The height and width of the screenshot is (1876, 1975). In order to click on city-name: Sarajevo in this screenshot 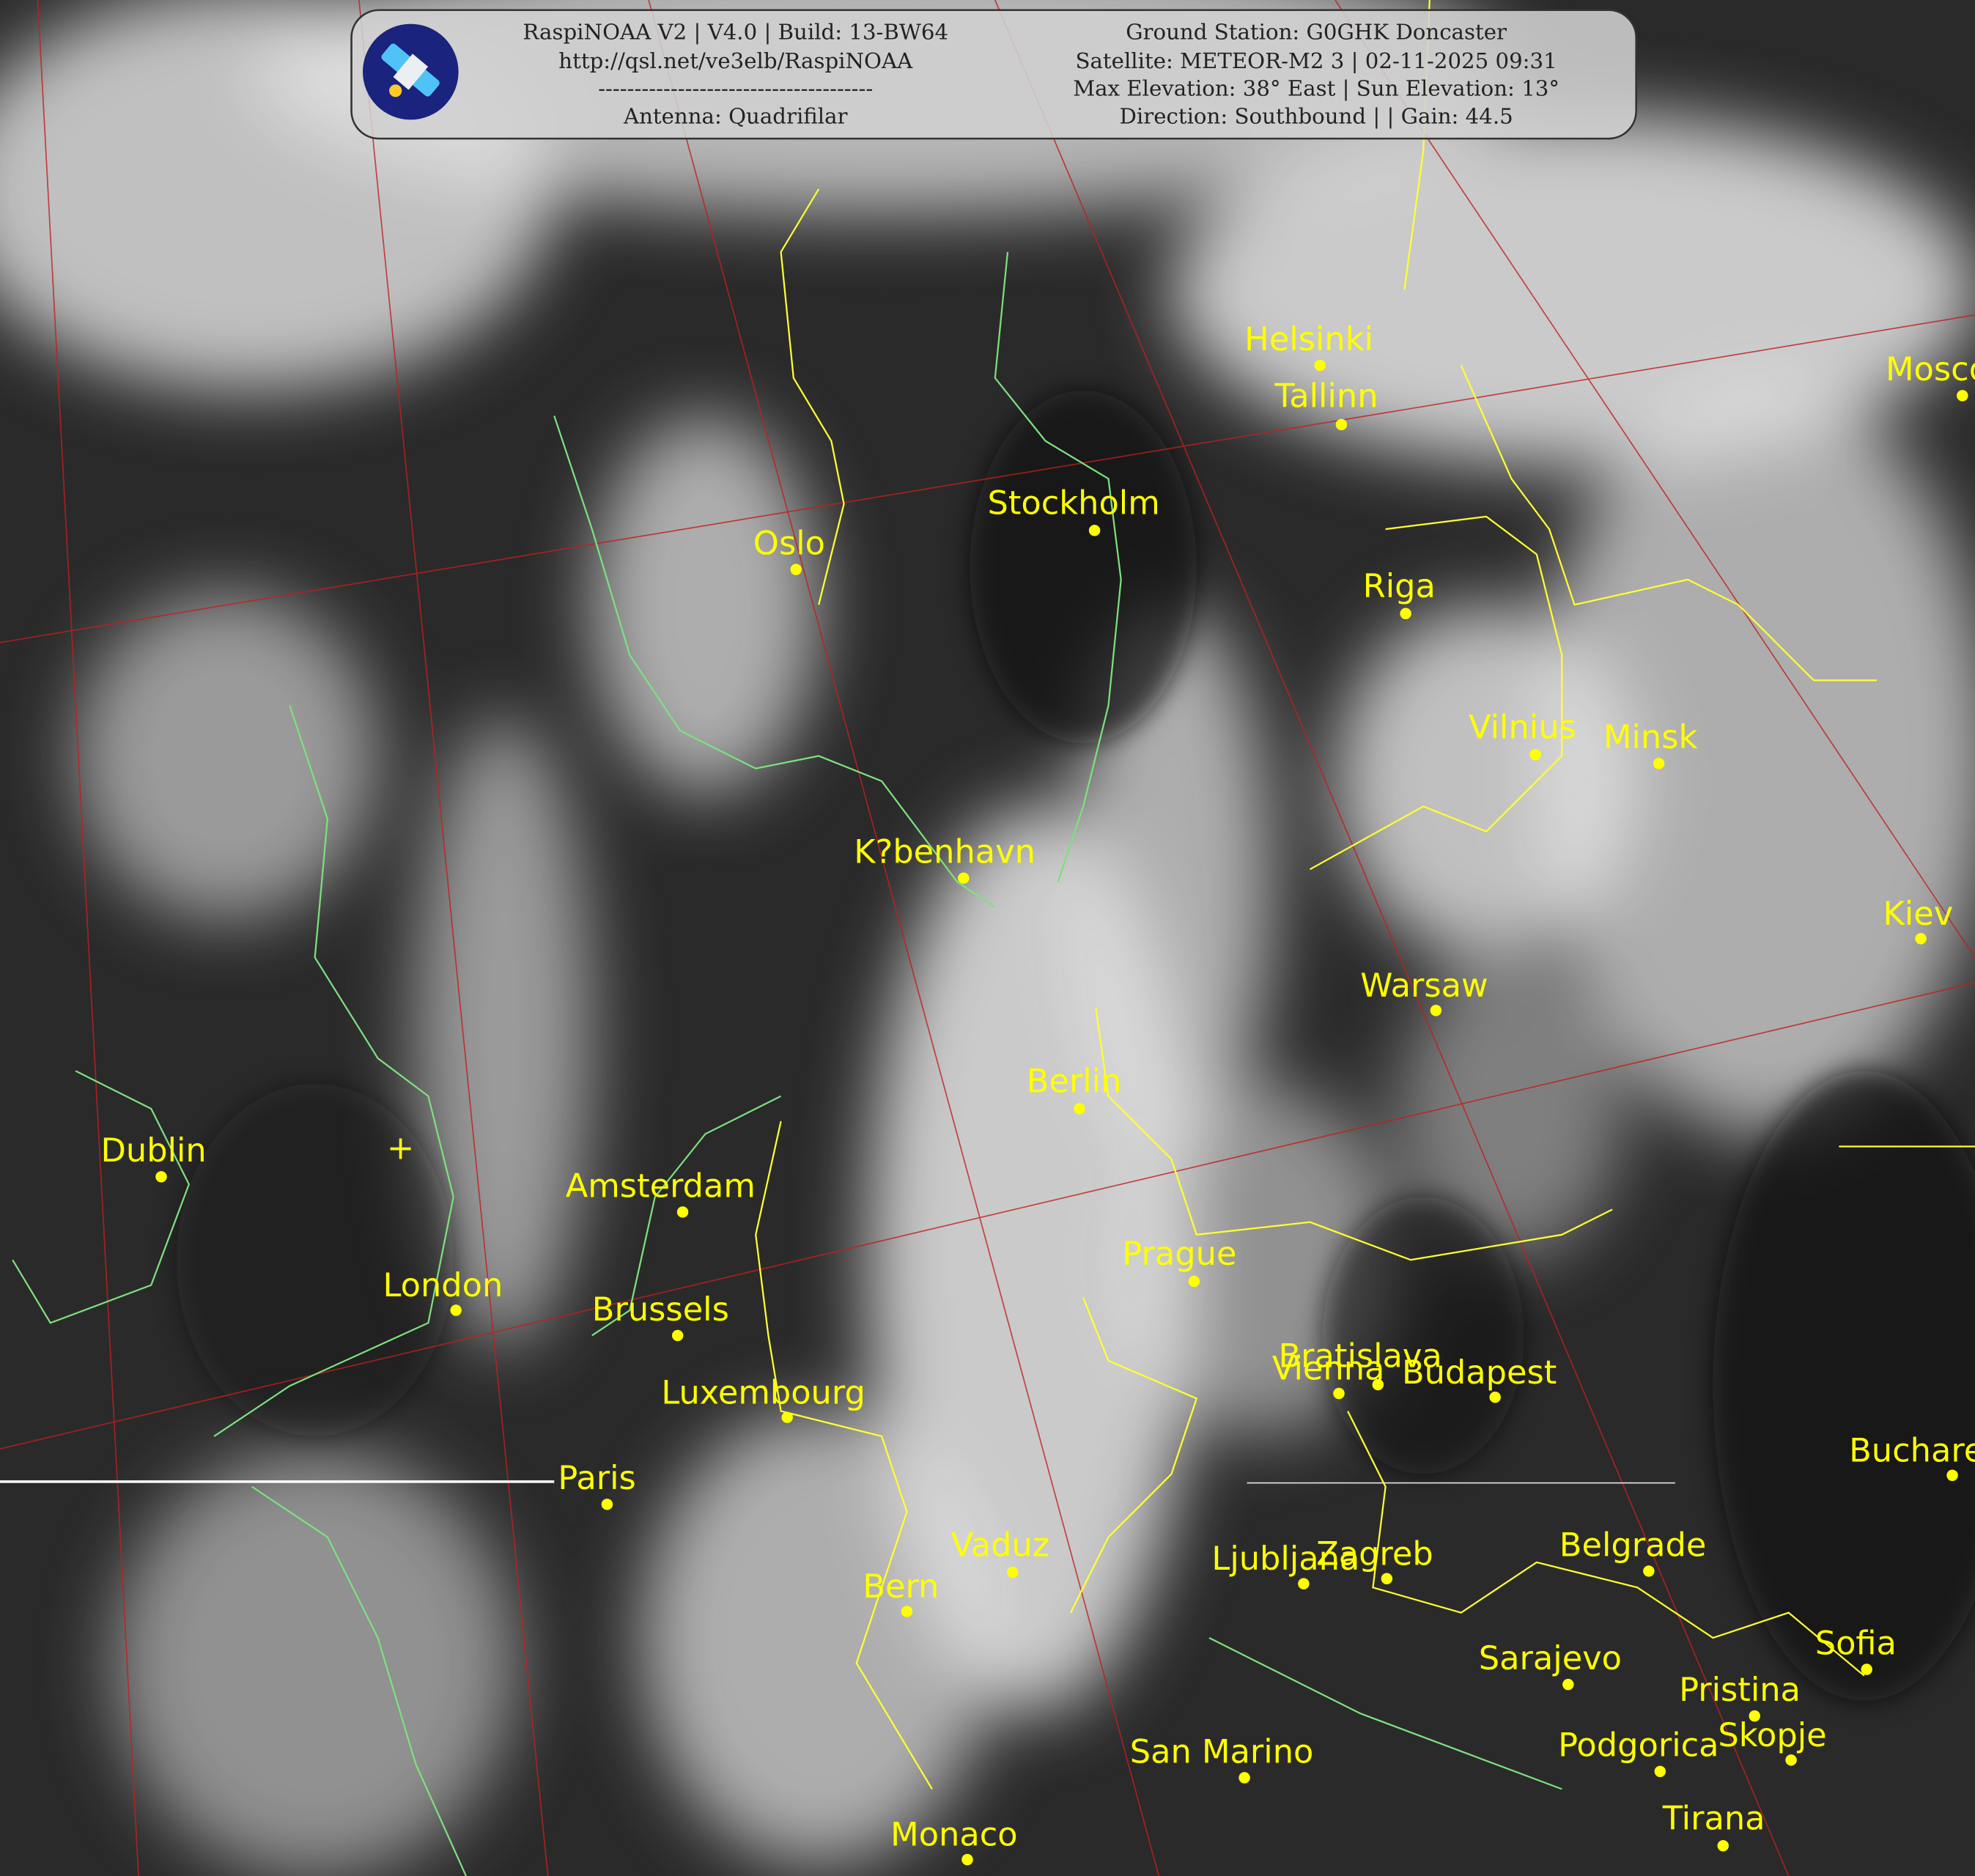, I will do `click(1550, 1658)`.